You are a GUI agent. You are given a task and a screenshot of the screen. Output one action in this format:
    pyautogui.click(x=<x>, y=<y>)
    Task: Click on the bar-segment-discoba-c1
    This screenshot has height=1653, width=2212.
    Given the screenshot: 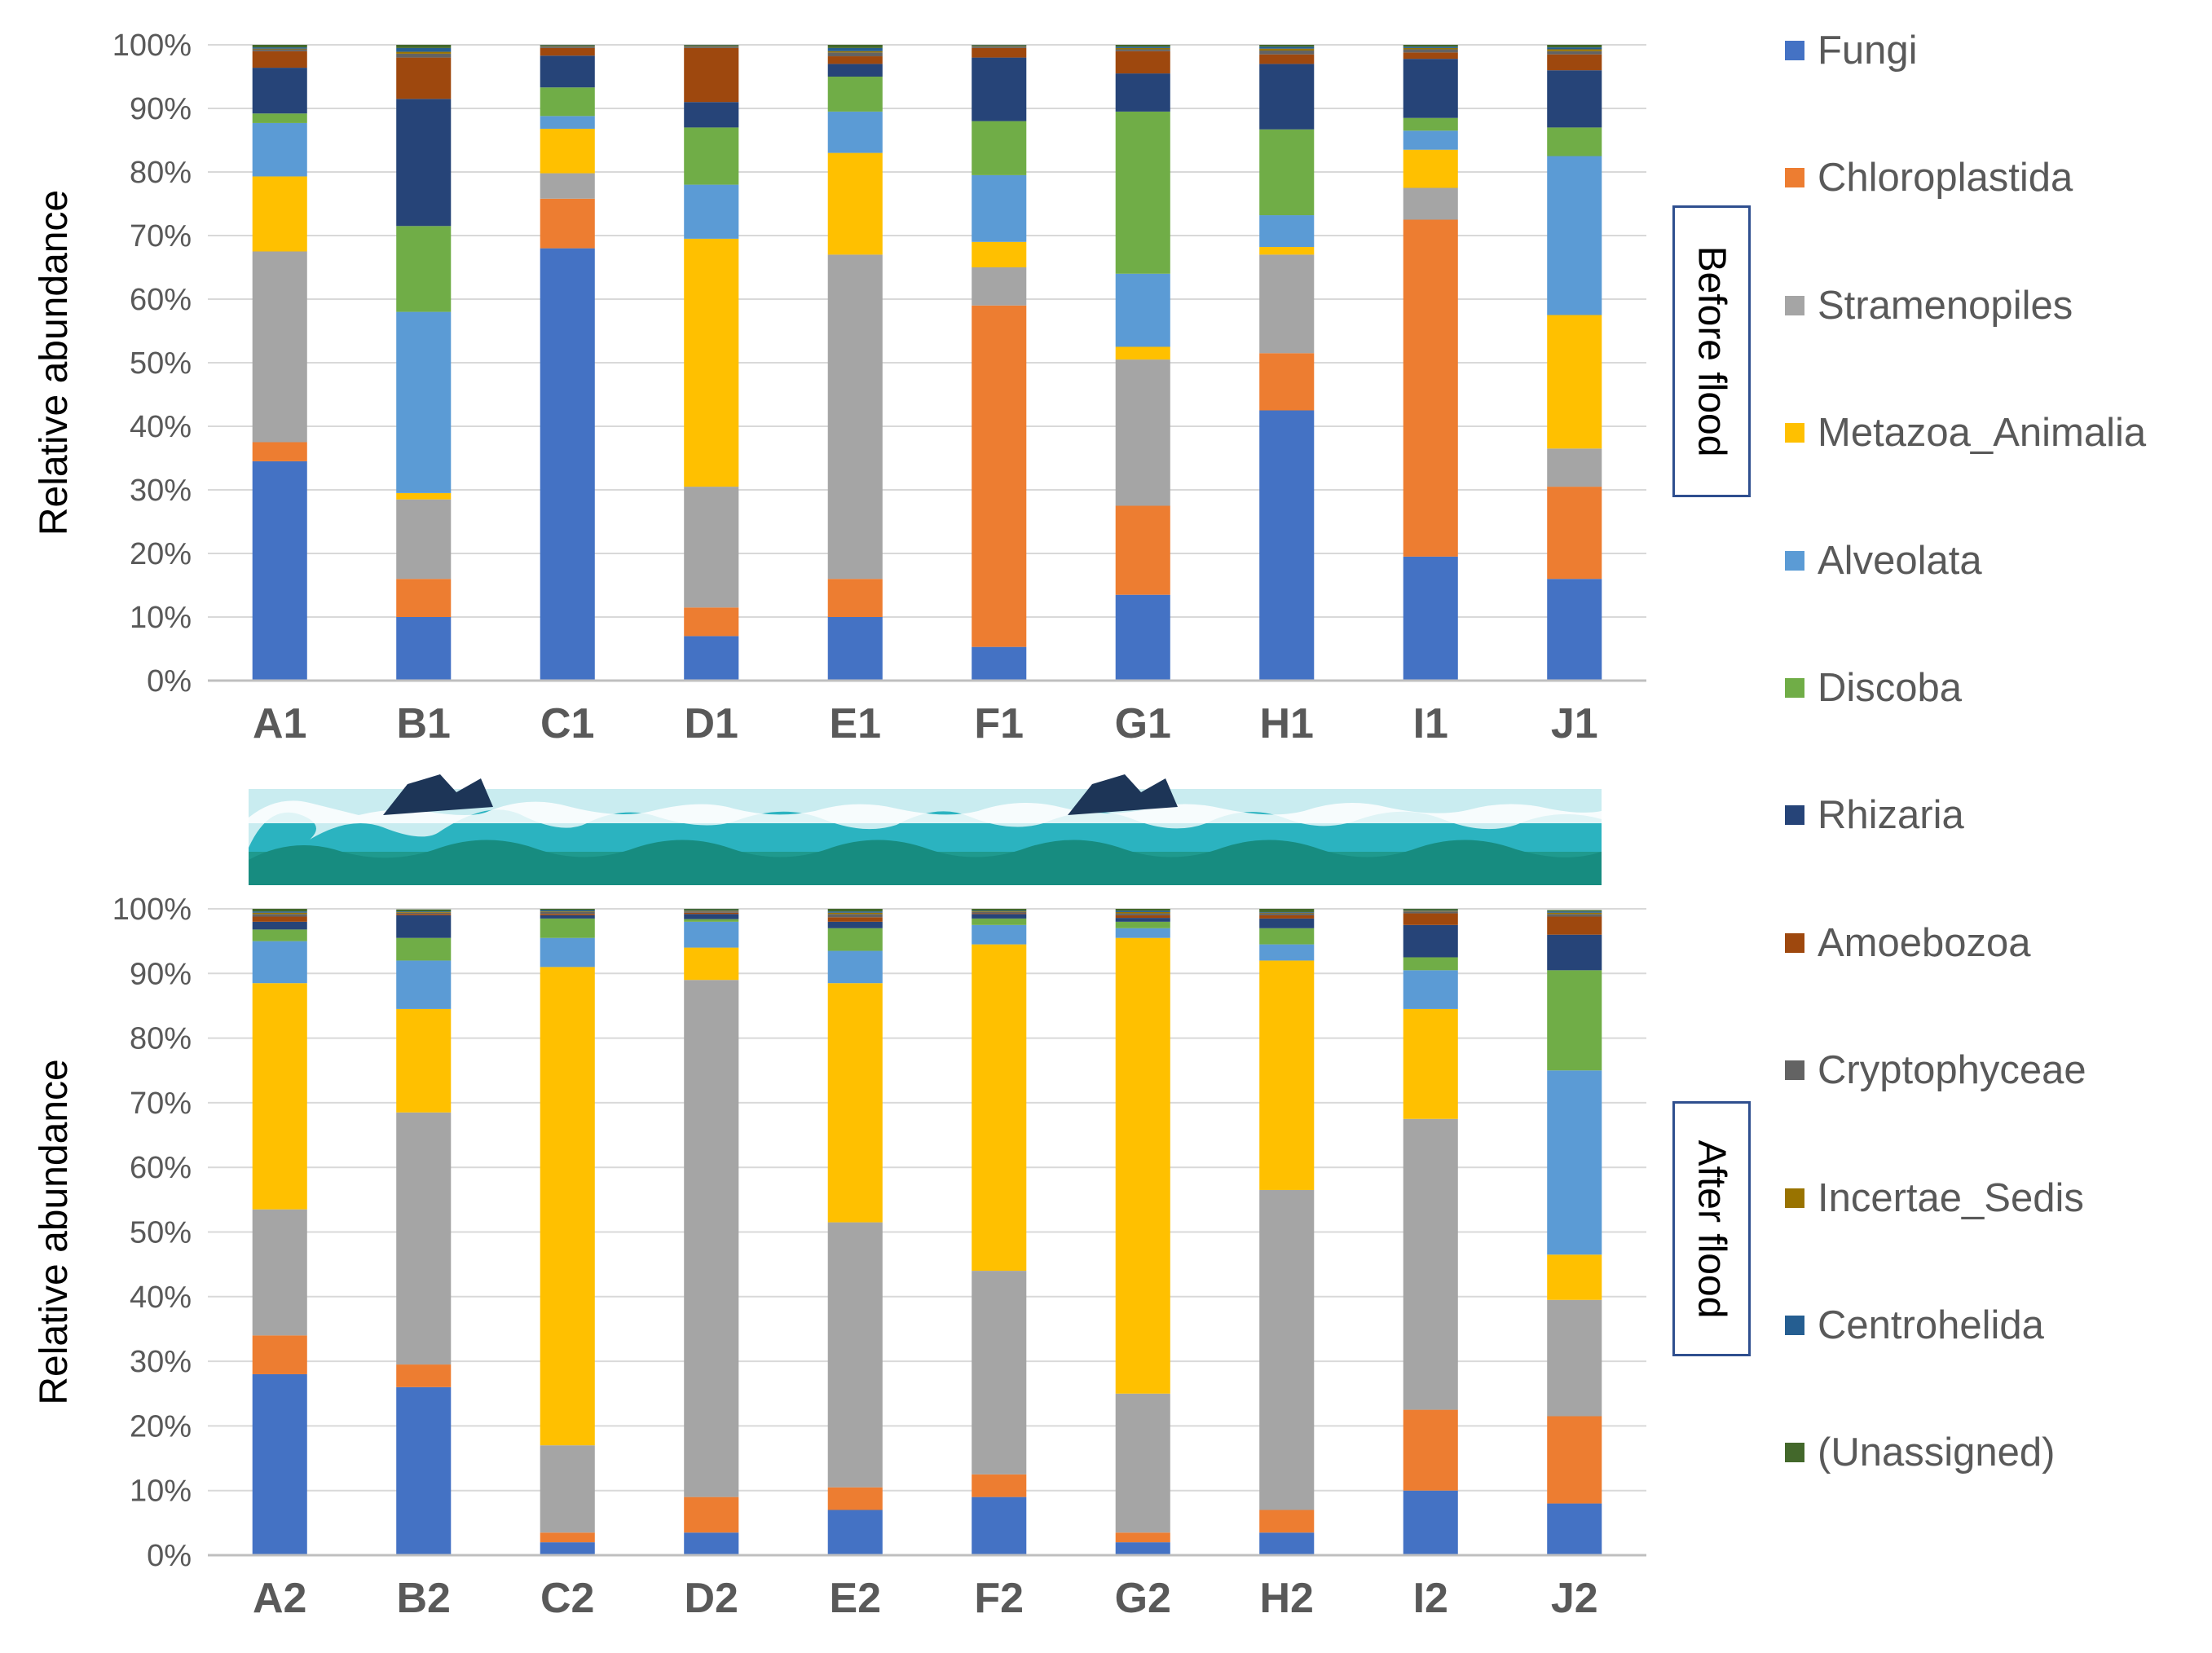 What is the action you would take?
    pyautogui.click(x=568, y=102)
    